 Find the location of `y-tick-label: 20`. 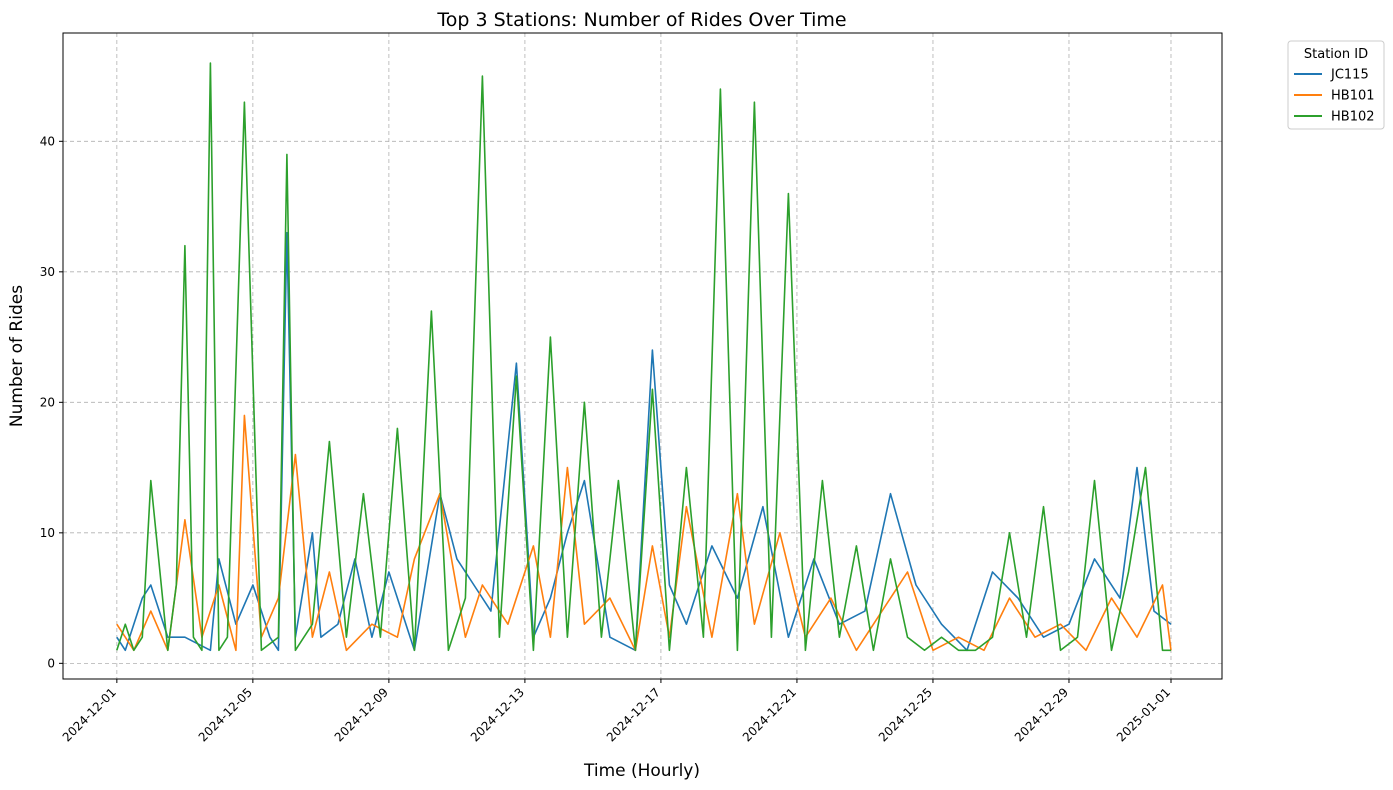

y-tick-label: 20 is located at coordinates (47, 402).